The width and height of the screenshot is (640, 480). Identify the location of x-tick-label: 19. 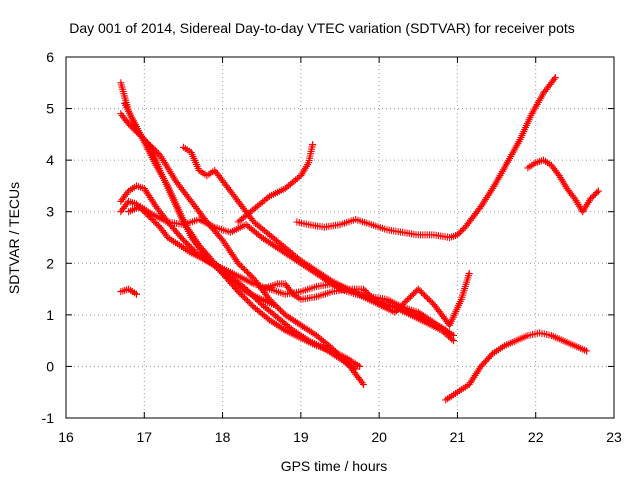
(301, 437).